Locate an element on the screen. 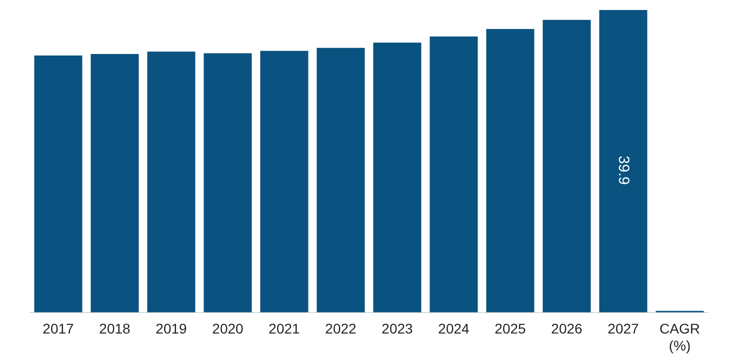 Image resolution: width=736 pixels, height=362 pixels. x-tick-label: 2025 is located at coordinates (510, 328).